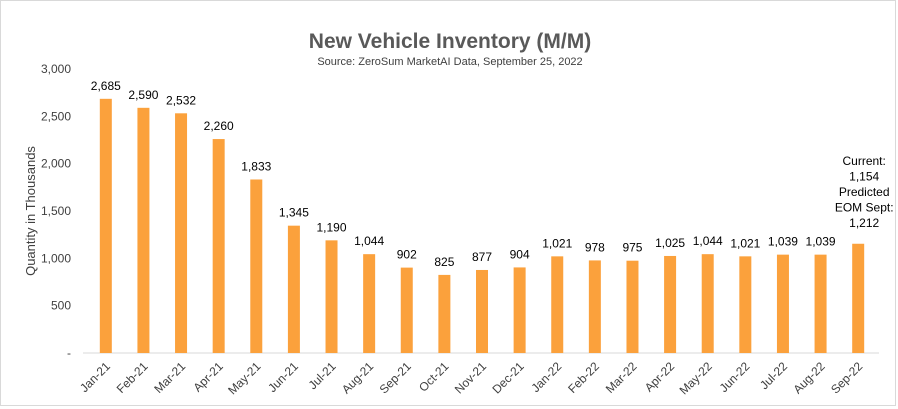  I want to click on x-tick-label: Sep-22, so click(846, 377).